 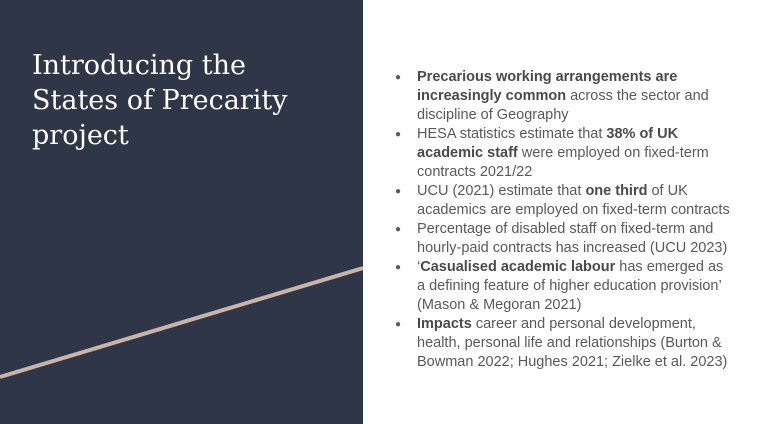 I want to click on text: UCU (2021) estimate that, so click(x=501, y=191).